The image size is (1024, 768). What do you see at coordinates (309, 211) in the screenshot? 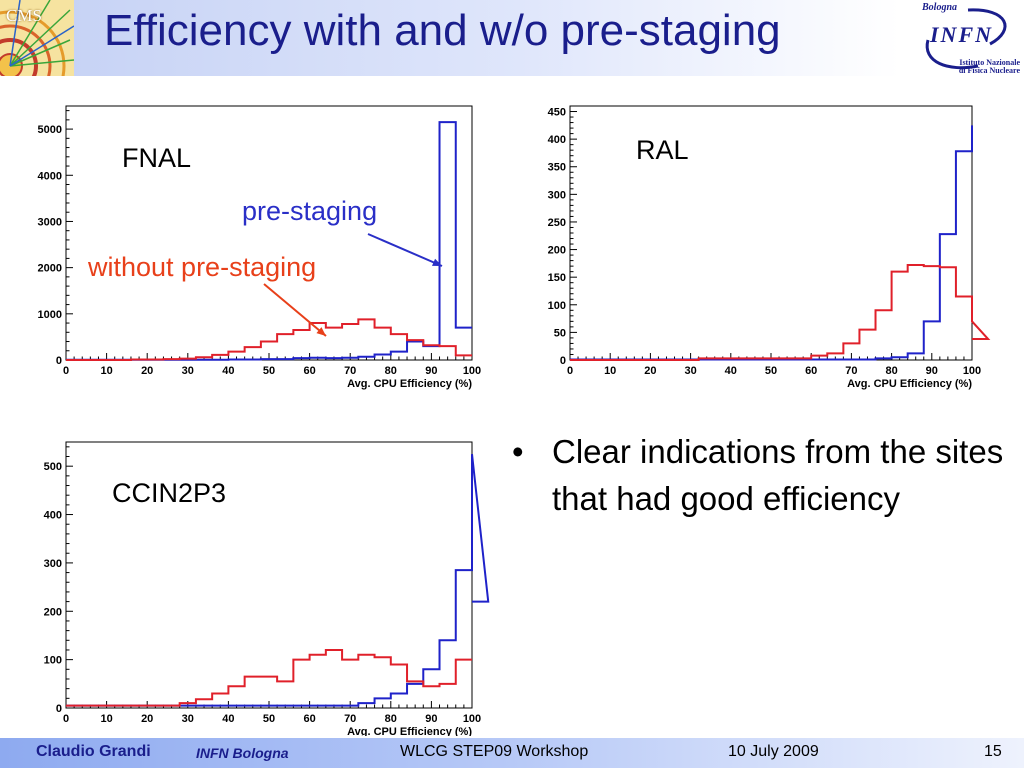
I see `annotation-label: pre-staging` at bounding box center [309, 211].